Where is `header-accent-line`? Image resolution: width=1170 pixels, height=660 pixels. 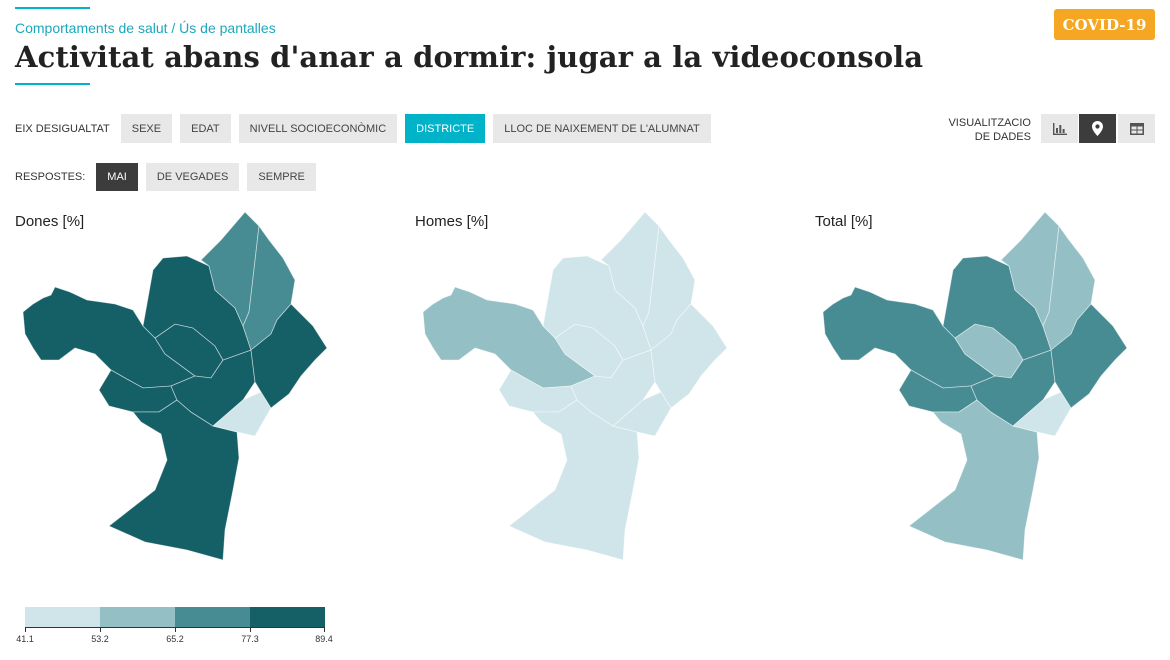
header-accent-line is located at coordinates (52, 8).